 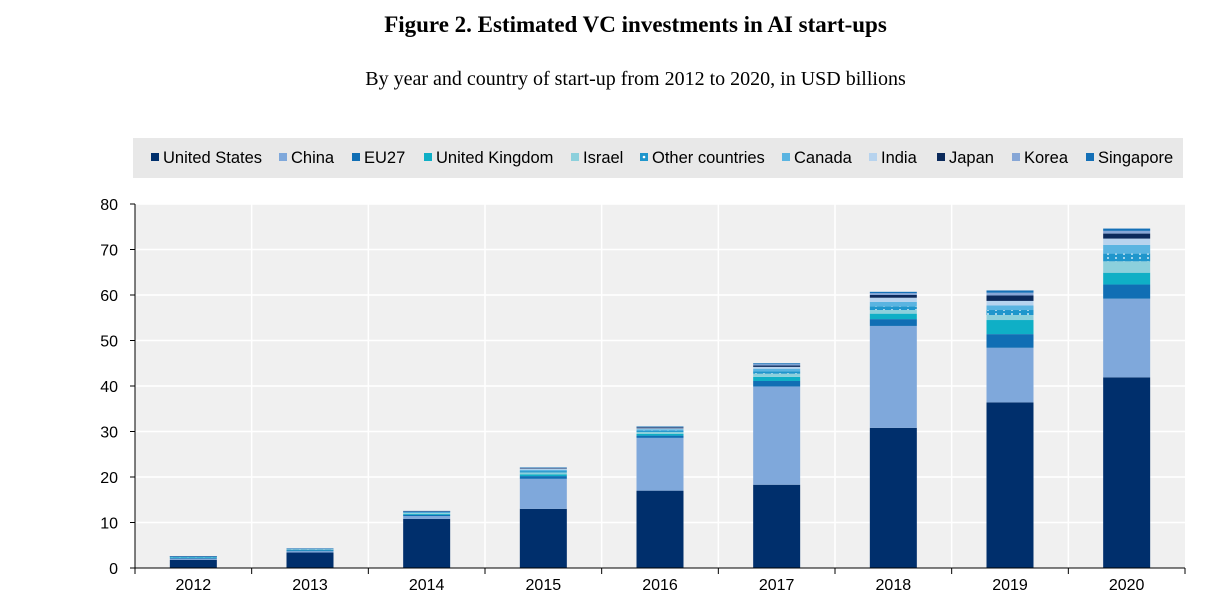 What do you see at coordinates (1127, 278) in the screenshot?
I see `bar-2020-united-kingdom` at bounding box center [1127, 278].